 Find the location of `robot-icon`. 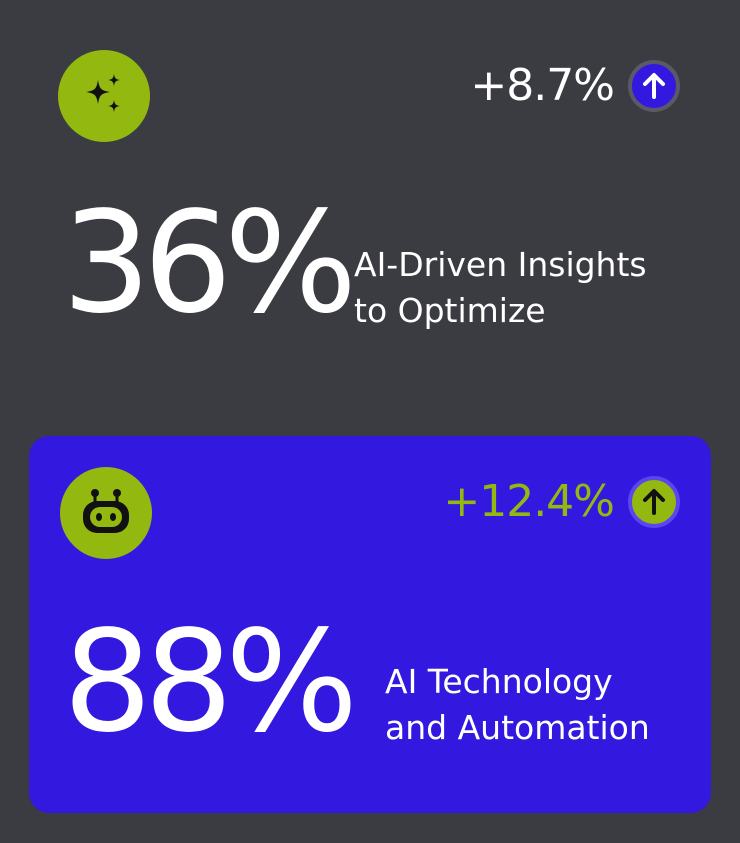

robot-icon is located at coordinates (106, 513).